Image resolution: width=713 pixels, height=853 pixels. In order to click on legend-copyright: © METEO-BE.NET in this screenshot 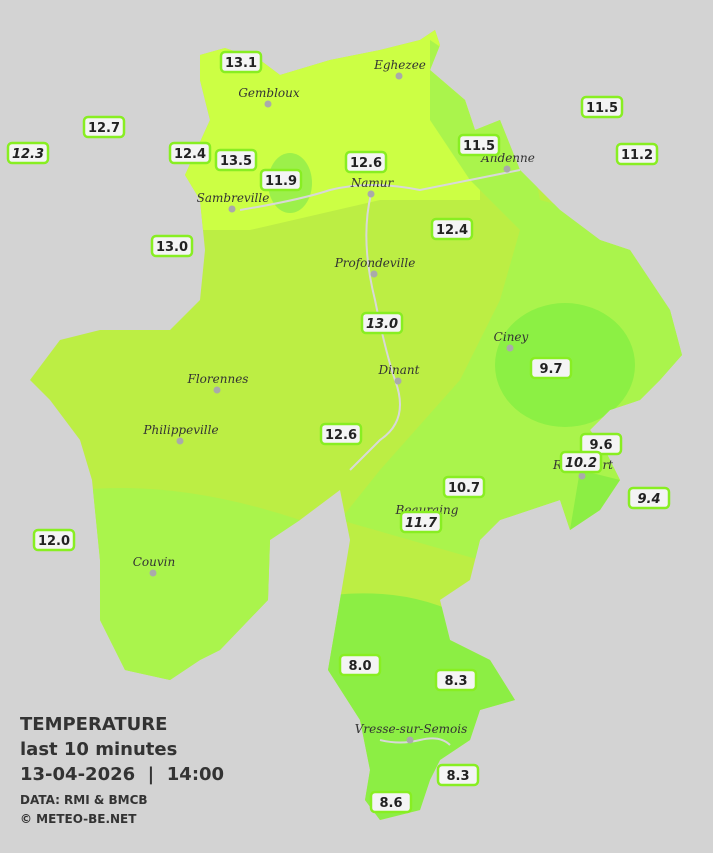, I will do `click(78, 819)`.